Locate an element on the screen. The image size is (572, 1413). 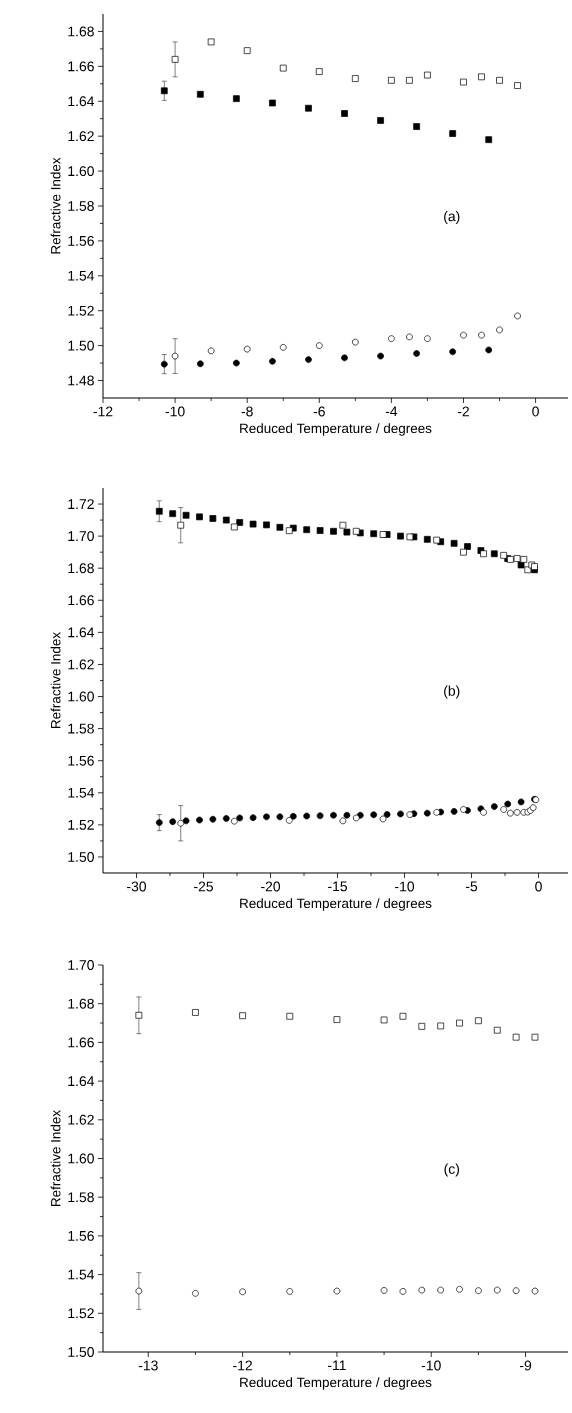
y-tick-label: 1.72 is located at coordinates (81, 504).